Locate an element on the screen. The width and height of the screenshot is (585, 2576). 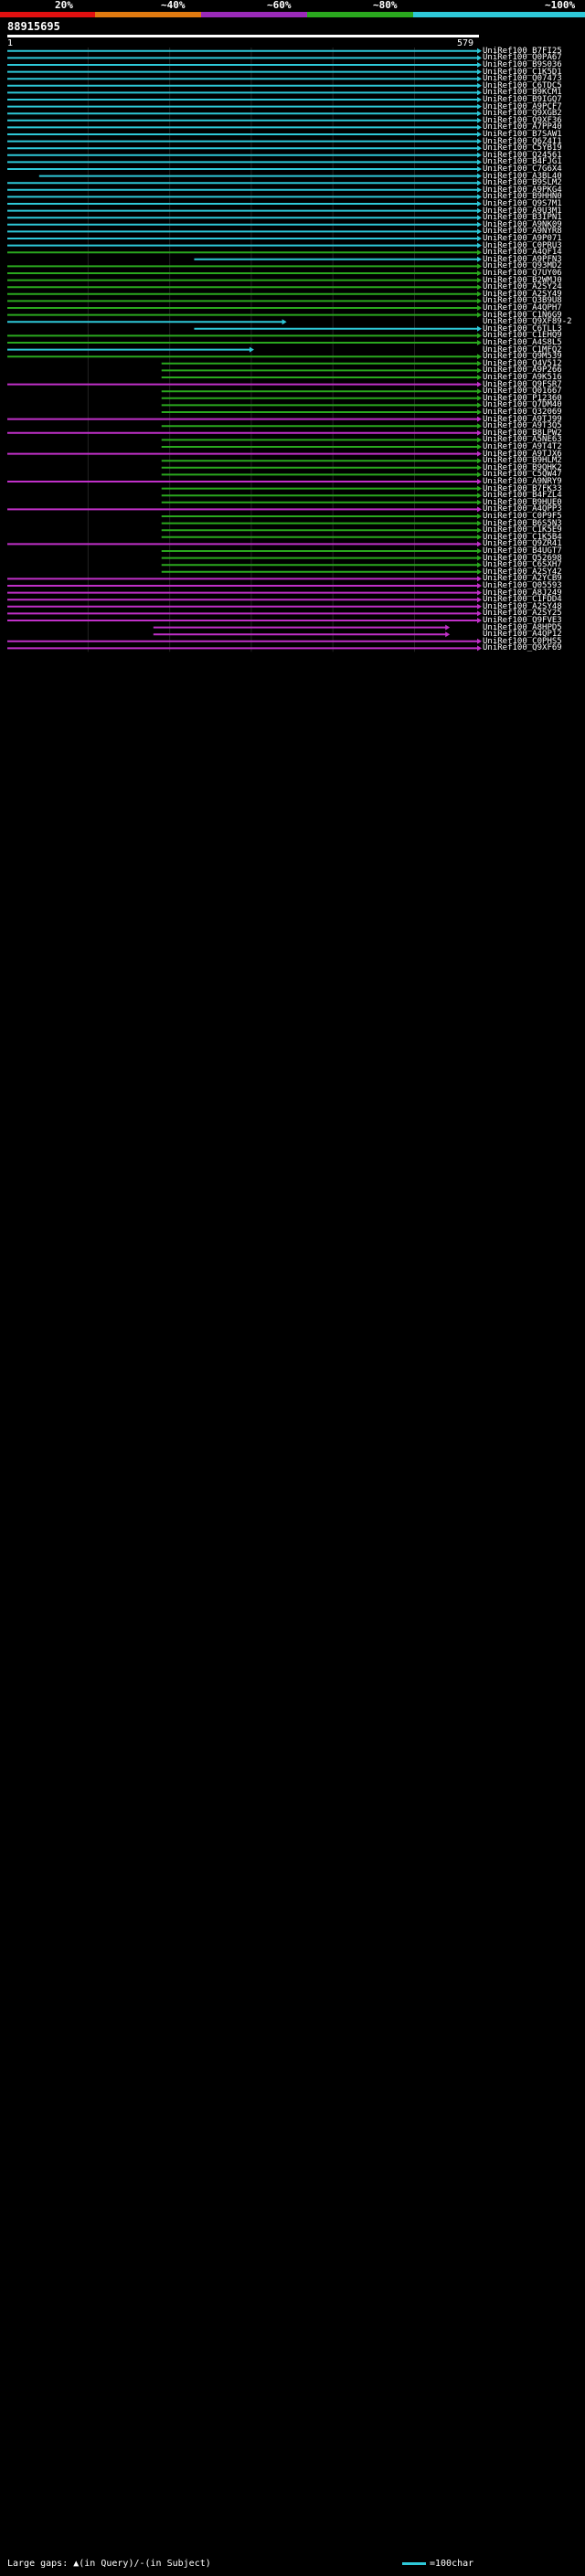
hit-label: UniRef100_A9NRY9 is located at coordinates (522, 481).